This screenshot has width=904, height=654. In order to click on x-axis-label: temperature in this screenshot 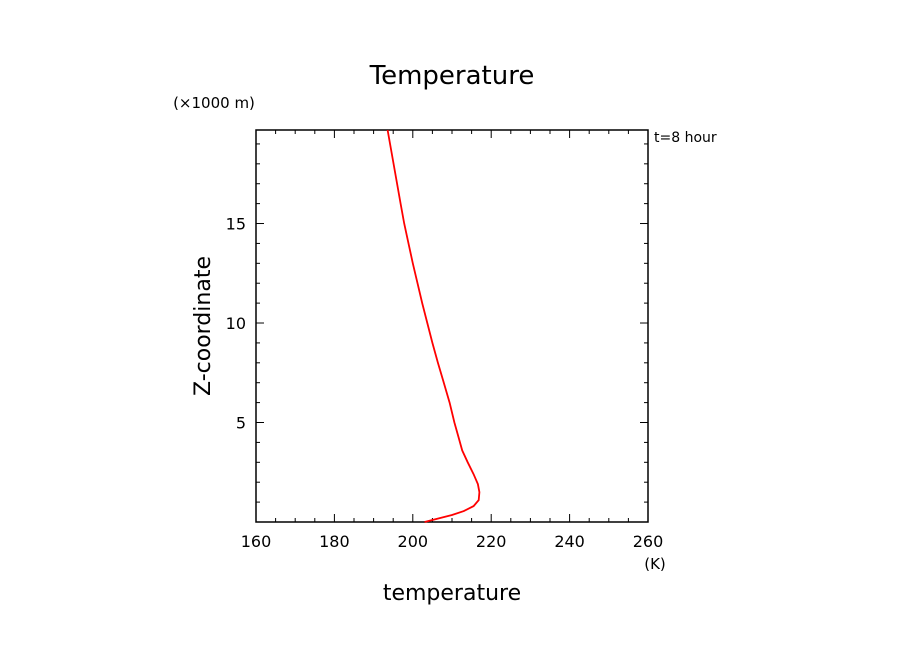, I will do `click(452, 593)`.